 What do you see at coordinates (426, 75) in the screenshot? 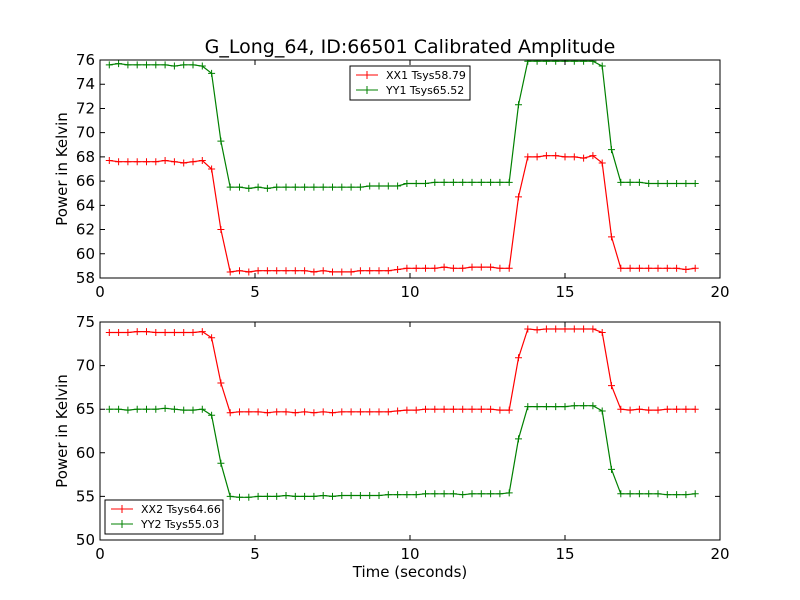
I see `legend-label: XX1 Tsys58.79` at bounding box center [426, 75].